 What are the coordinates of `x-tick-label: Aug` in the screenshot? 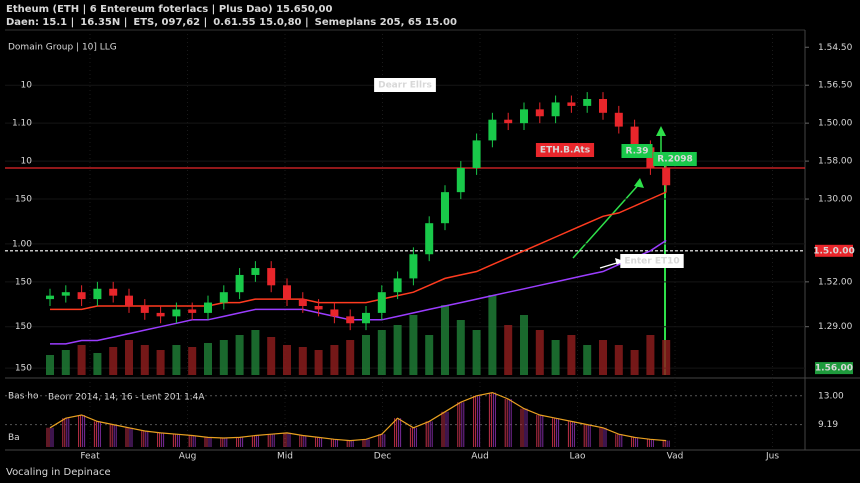 It's located at (188, 457).